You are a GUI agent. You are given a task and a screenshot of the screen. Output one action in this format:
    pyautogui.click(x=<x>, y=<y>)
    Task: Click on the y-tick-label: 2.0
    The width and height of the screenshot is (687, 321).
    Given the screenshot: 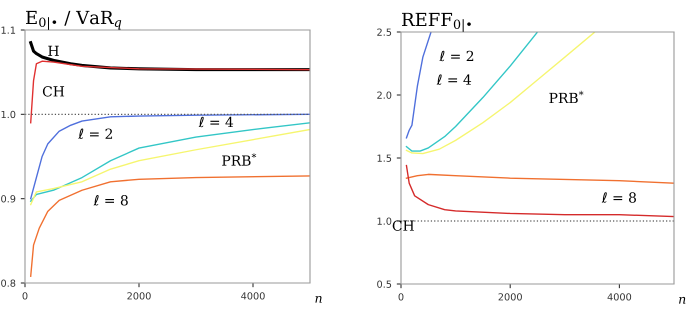 What is the action you would take?
    pyautogui.click(x=384, y=95)
    